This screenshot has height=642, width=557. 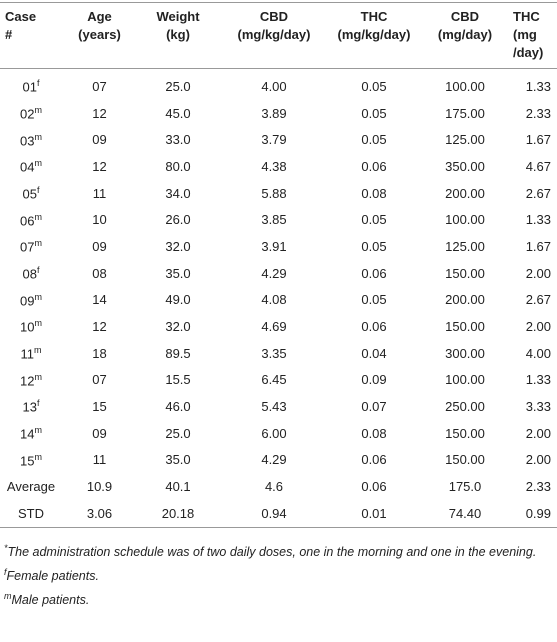 What do you see at coordinates (178, 273) in the screenshot?
I see `cell: 35.0` at bounding box center [178, 273].